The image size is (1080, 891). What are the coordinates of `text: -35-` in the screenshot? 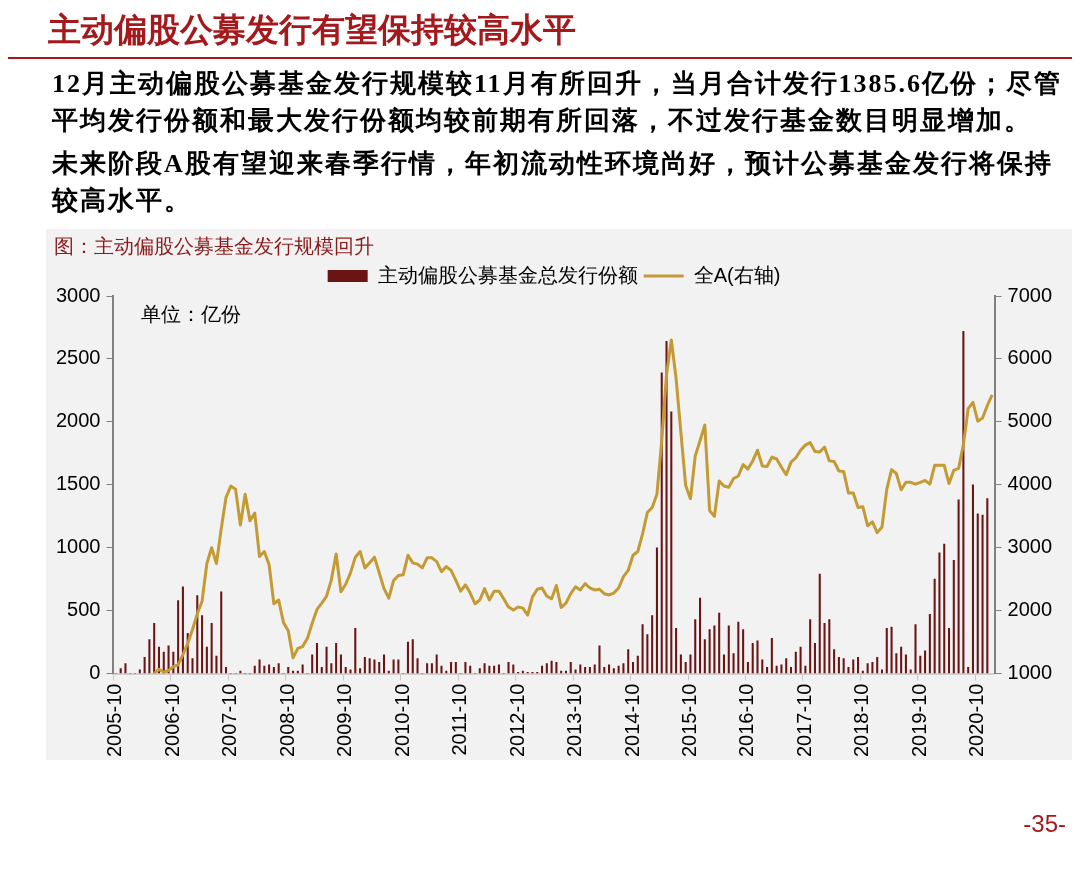 It's located at (1044, 824).